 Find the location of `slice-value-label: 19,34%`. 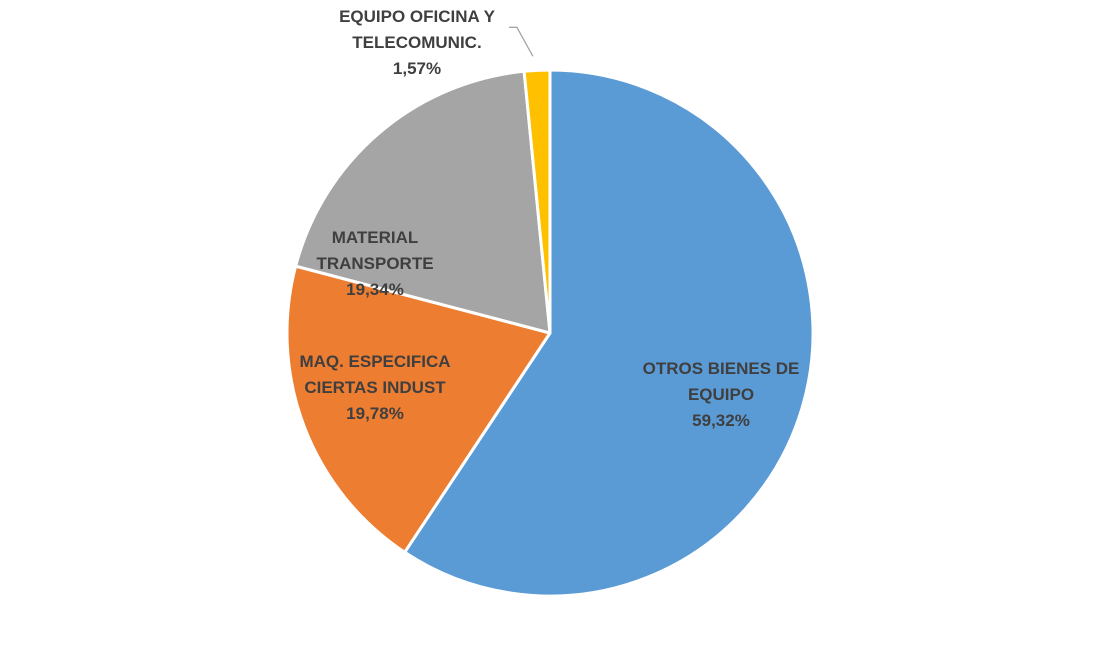

slice-value-label: 19,34% is located at coordinates (375, 289).